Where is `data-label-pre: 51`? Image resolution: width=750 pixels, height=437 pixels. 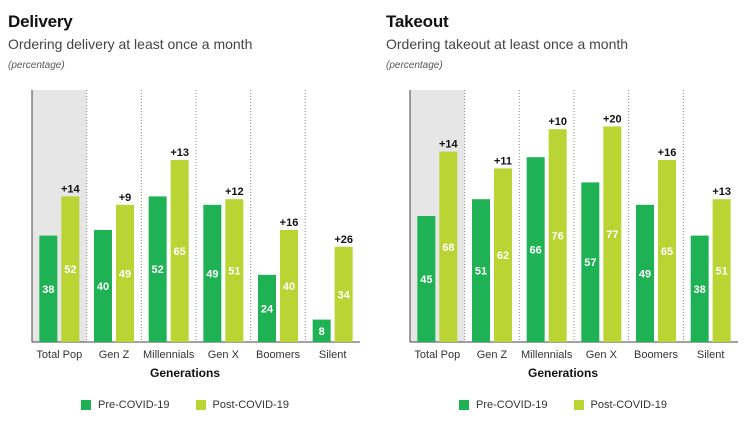
data-label-pre: 51 is located at coordinates (481, 272).